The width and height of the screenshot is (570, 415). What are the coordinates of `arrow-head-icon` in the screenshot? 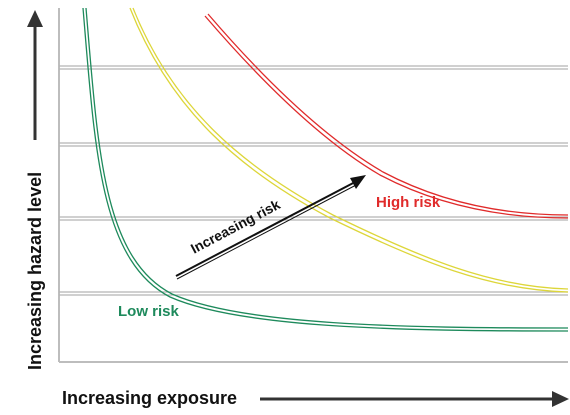 It's located at (358, 182).